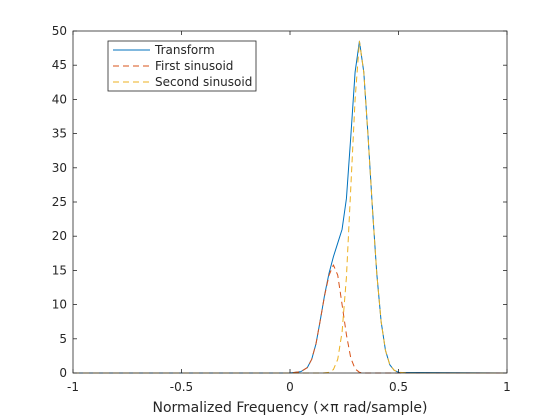 This screenshot has width=560, height=420. I want to click on y-tick-label: 20, so click(59, 236).